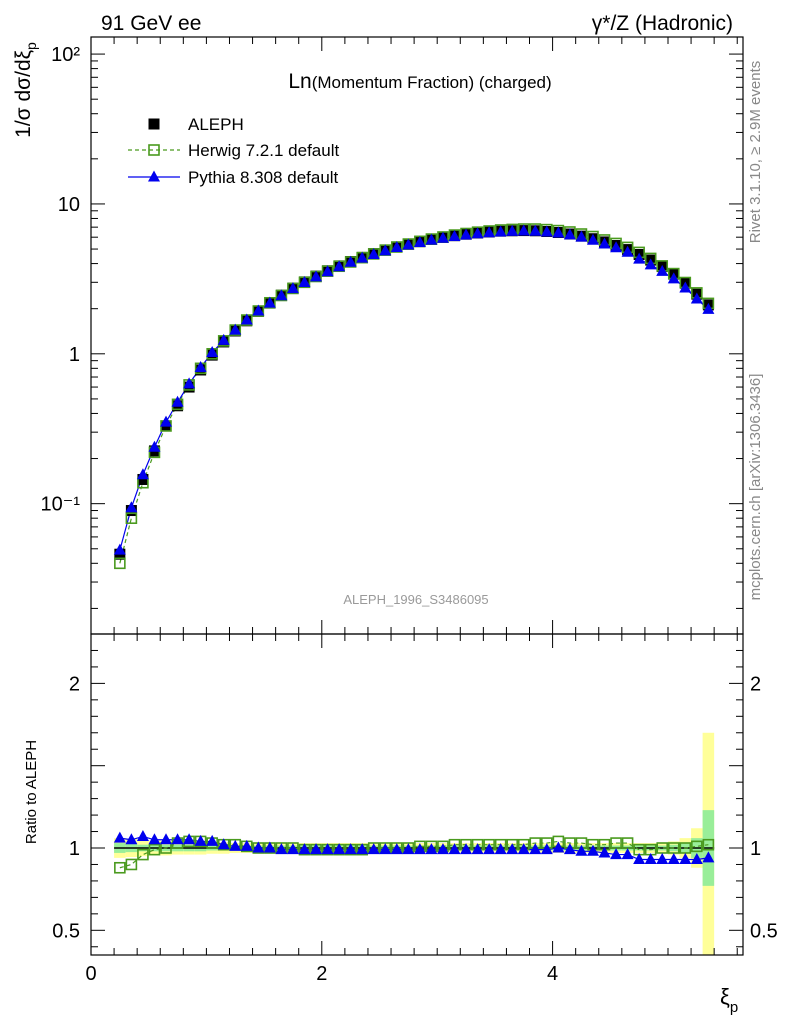  Describe the element at coordinates (263, 177) in the screenshot. I see `legend-label: Pythia 8.308 default` at that location.